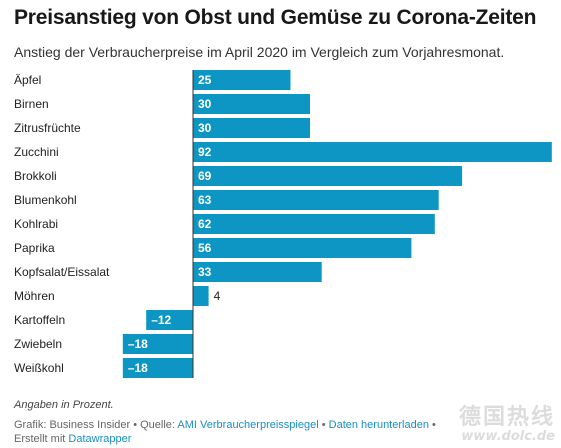 The height and width of the screenshot is (448, 561). I want to click on watermark: 德国热线 www.dolc.de, so click(506, 425).